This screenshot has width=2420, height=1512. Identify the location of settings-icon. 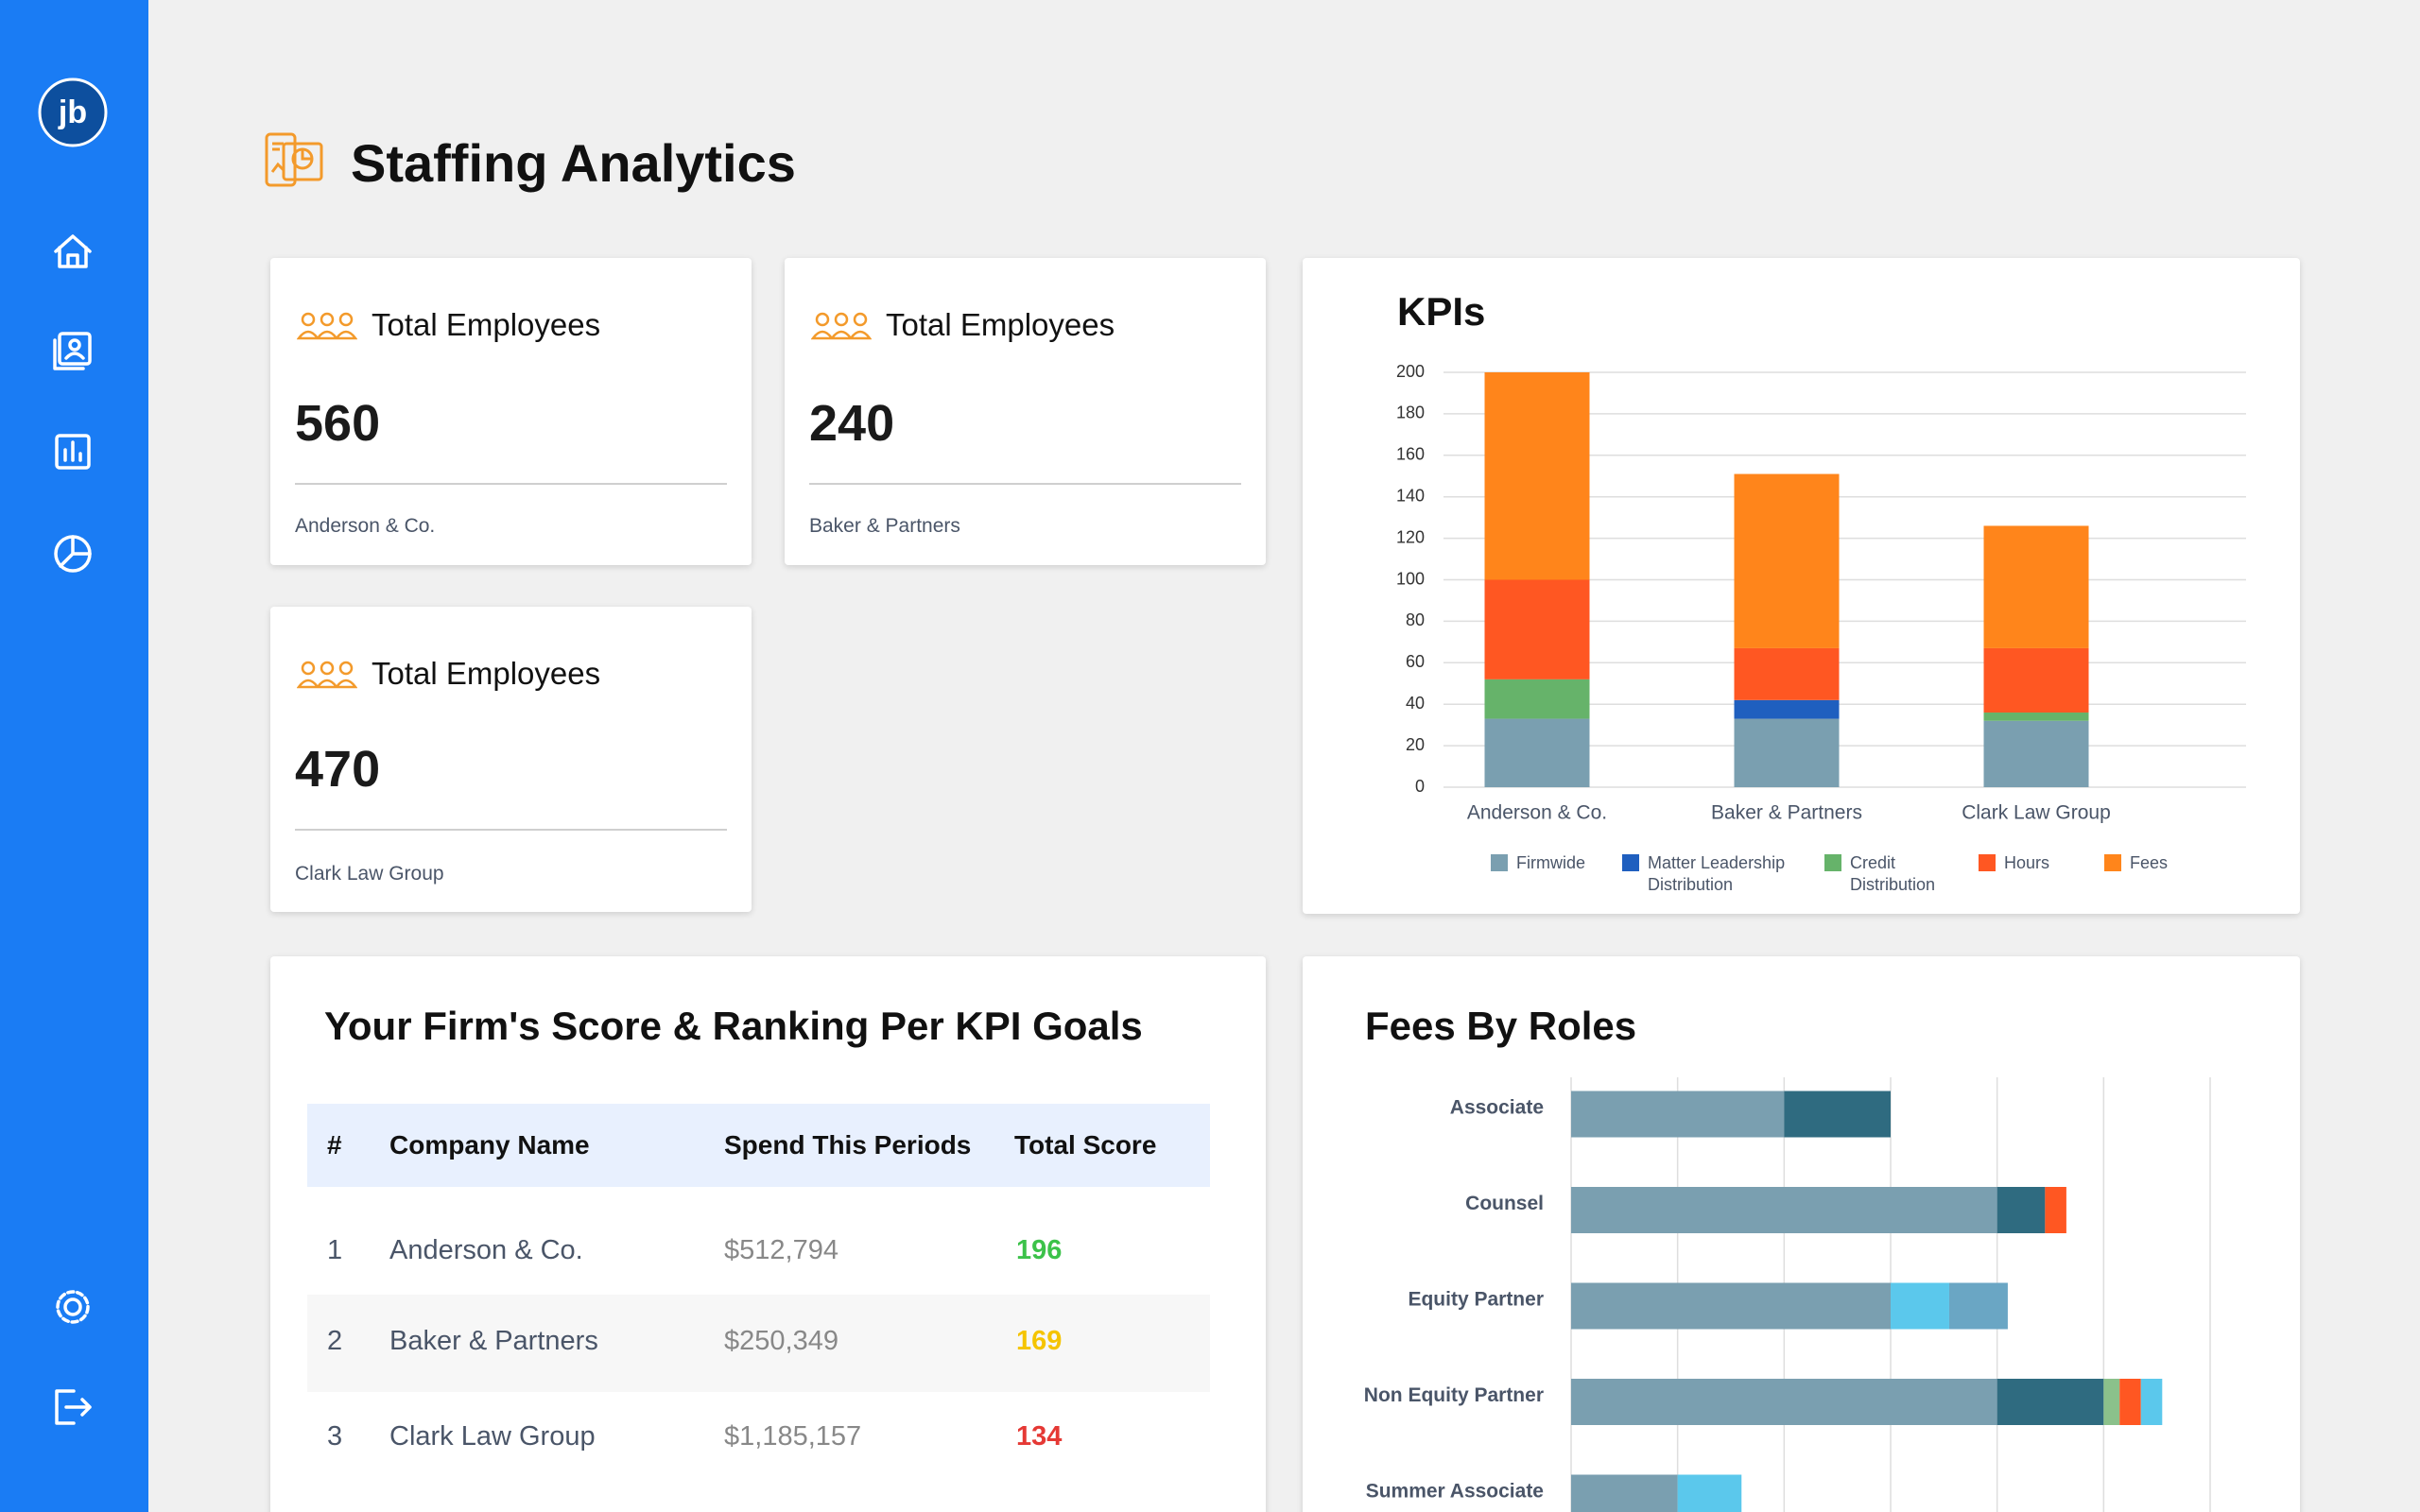
(73, 1307).